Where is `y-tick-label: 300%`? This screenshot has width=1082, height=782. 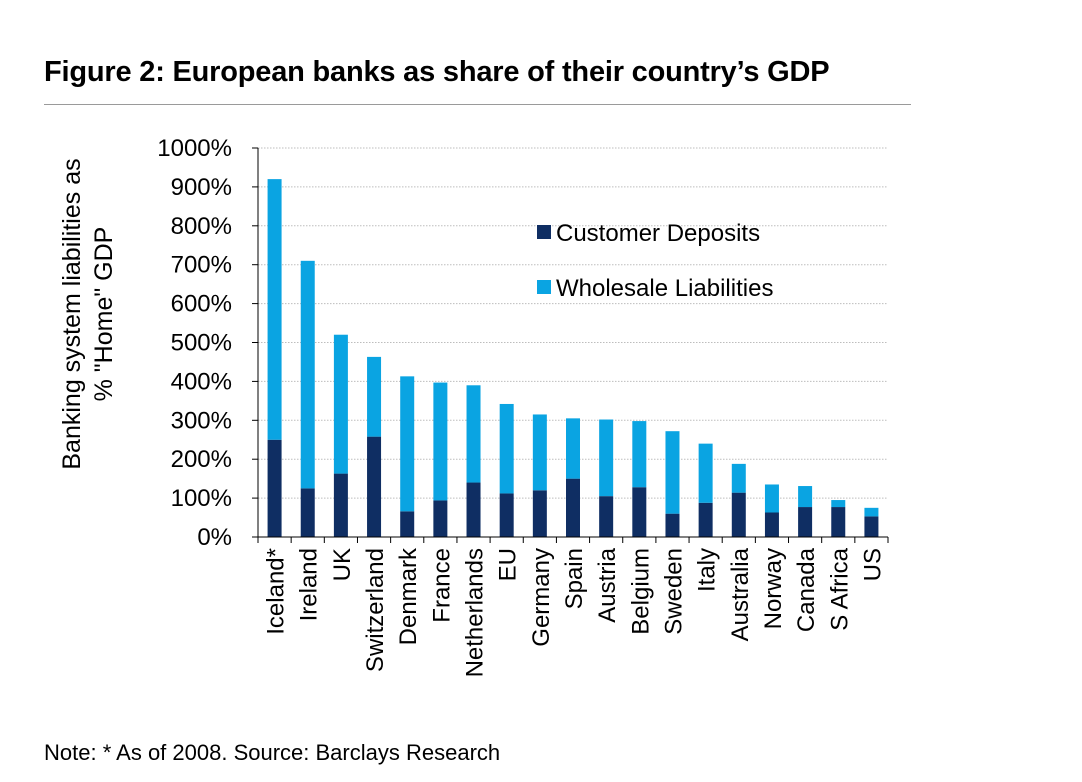 y-tick-label: 300% is located at coordinates (201, 420).